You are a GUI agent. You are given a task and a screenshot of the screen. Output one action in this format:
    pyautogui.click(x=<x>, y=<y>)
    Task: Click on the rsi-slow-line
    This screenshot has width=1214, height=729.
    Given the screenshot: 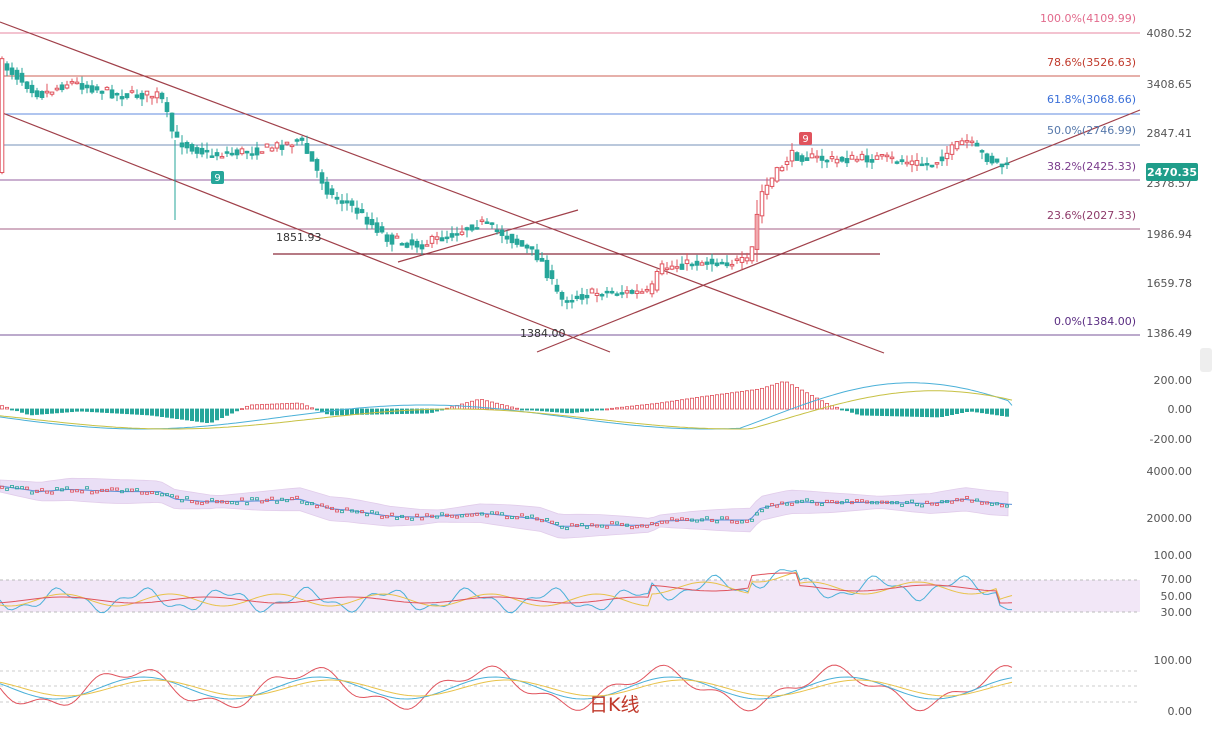 What is the action you would take?
    pyautogui.click(x=506, y=588)
    